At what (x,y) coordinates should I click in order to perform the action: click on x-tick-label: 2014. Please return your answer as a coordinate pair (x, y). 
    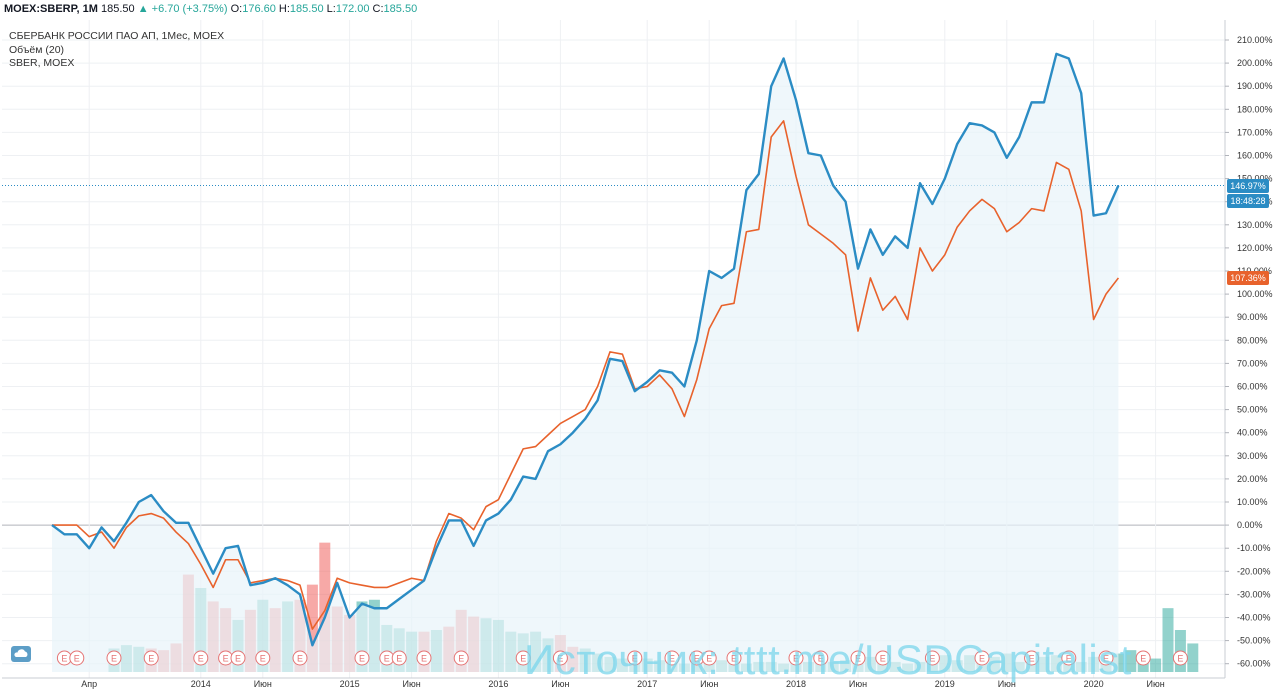
    Looking at the image, I should click on (201, 684).